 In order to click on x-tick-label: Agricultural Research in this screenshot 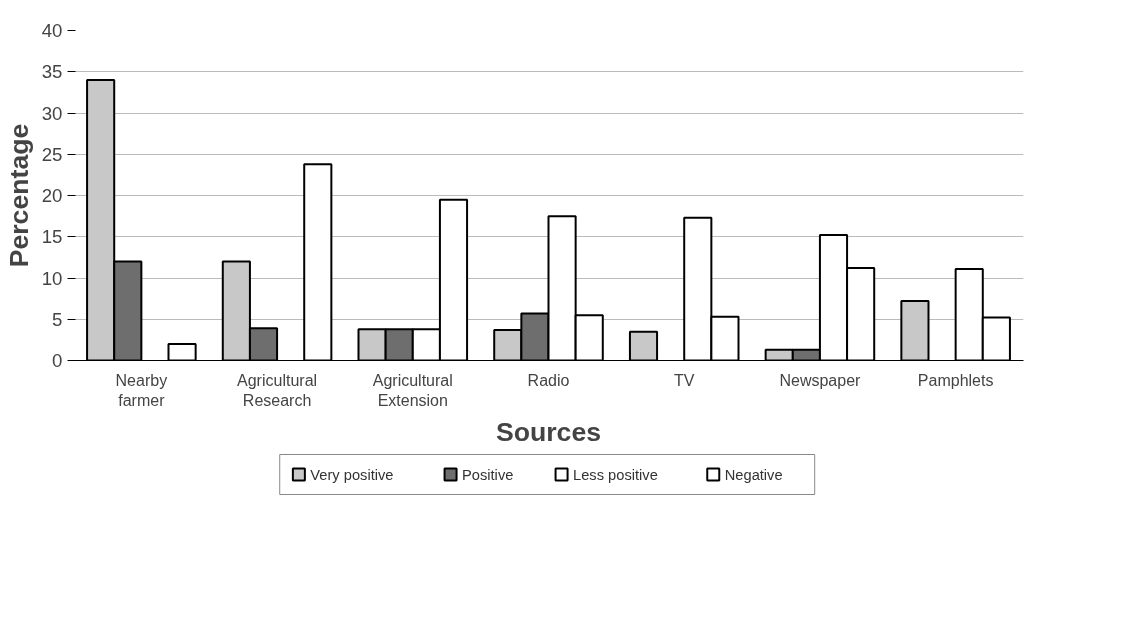, I will do `click(277, 390)`.